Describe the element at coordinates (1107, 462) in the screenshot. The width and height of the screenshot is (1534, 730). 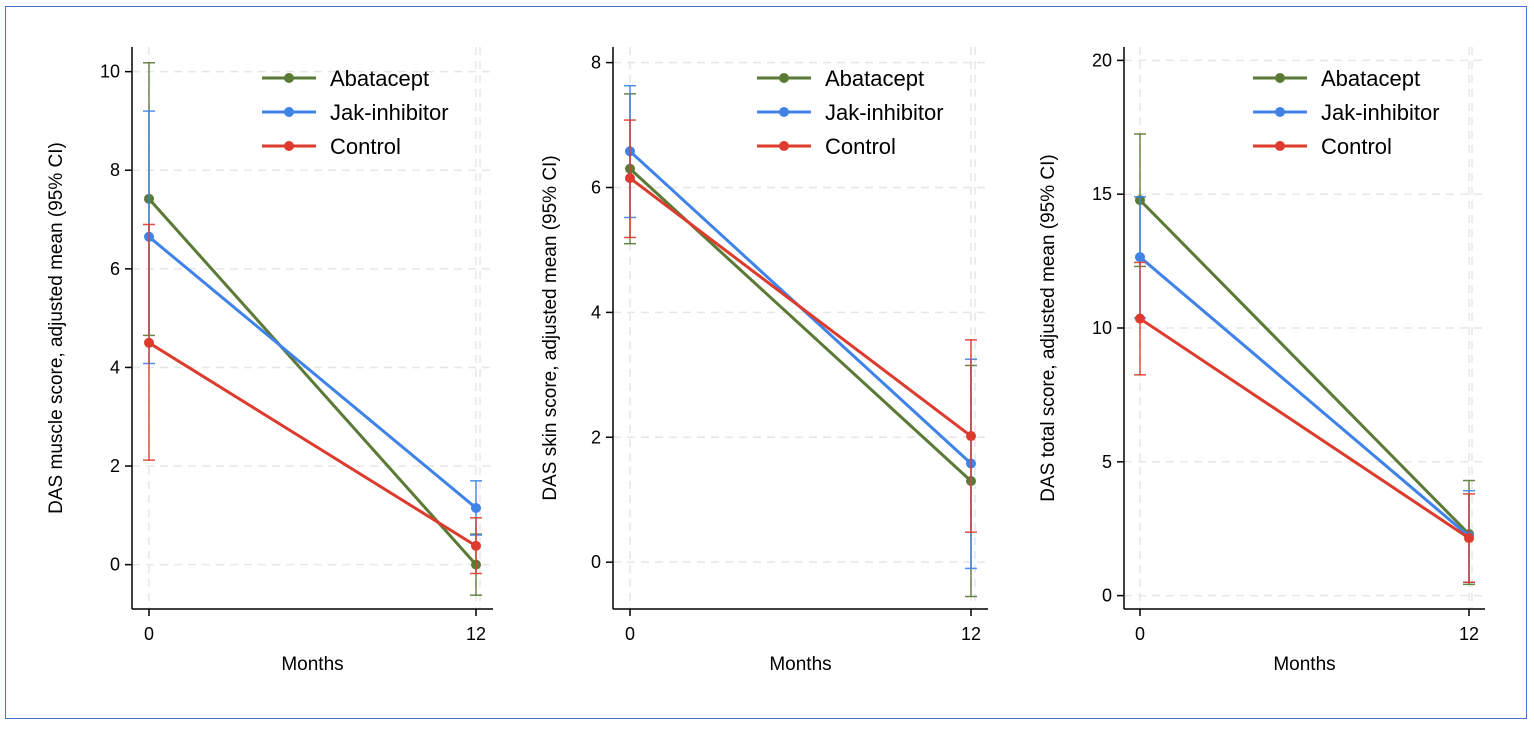
I see `y-tick-label: 5` at that location.